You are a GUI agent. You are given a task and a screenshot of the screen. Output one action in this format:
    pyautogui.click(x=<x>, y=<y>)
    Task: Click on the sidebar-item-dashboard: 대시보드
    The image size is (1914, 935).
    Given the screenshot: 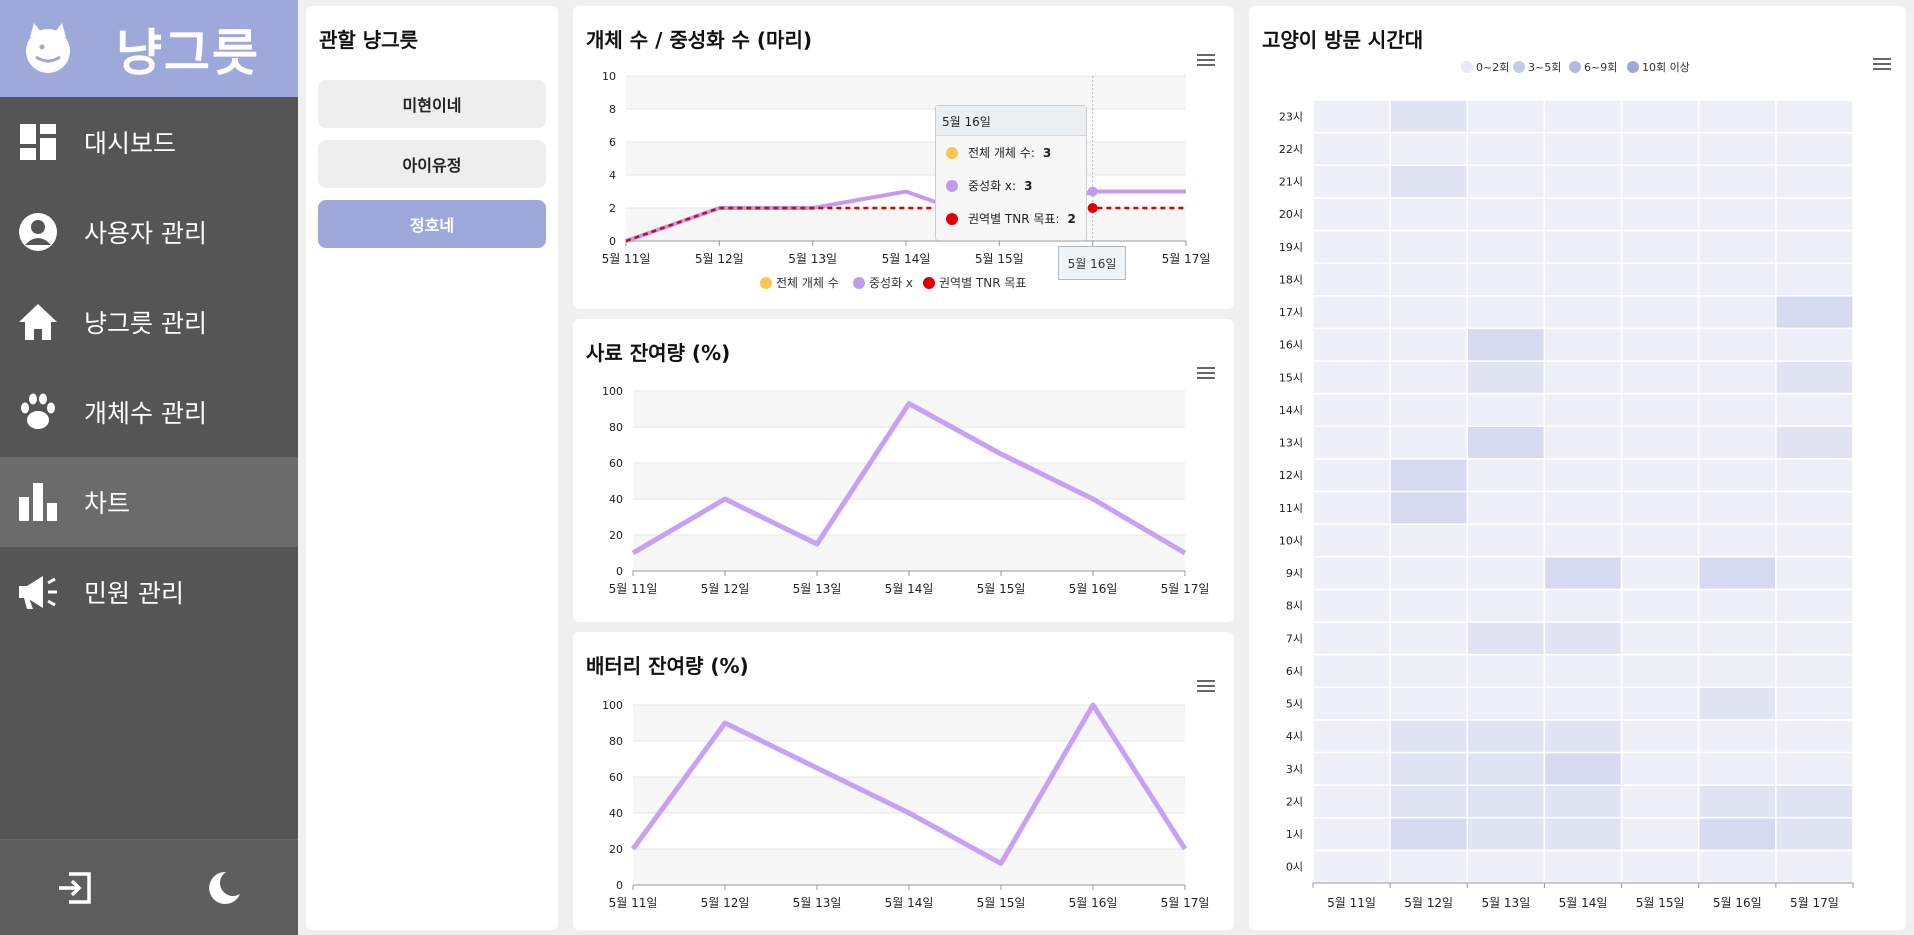 What is the action you would take?
    pyautogui.click(x=149, y=142)
    